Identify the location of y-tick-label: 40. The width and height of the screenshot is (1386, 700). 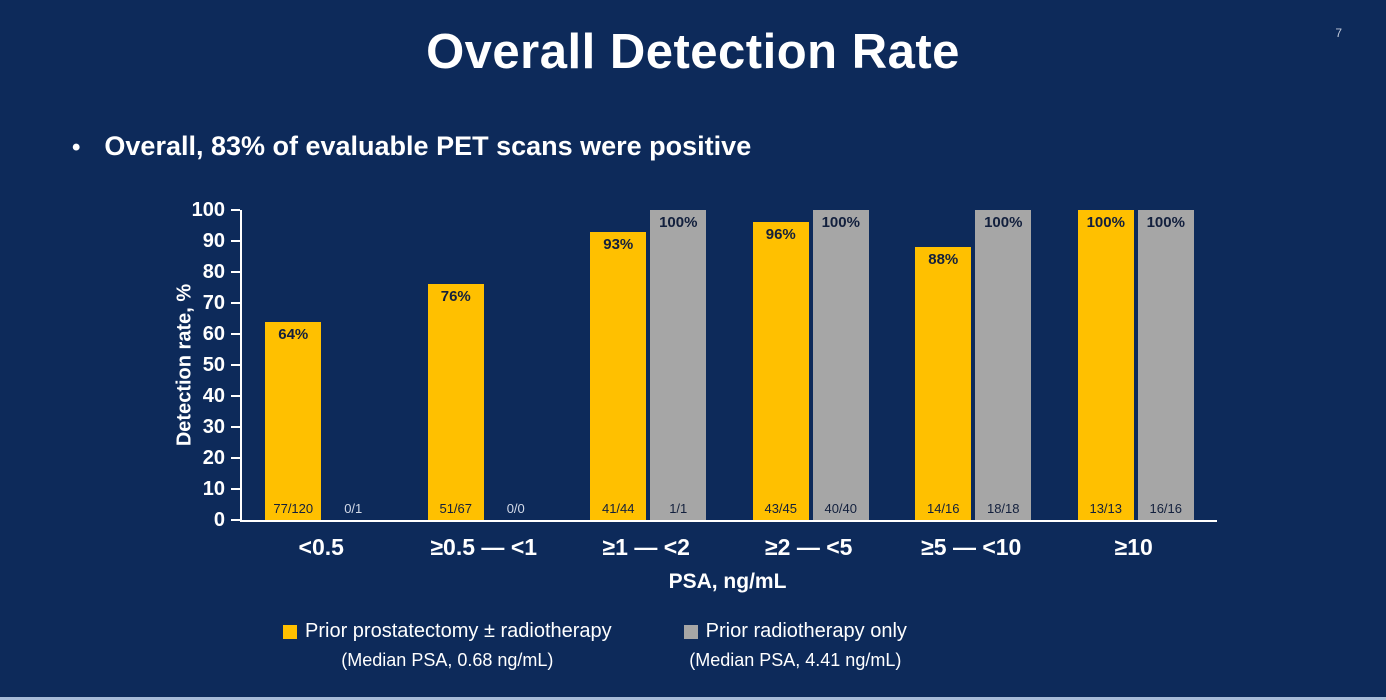
(213, 396).